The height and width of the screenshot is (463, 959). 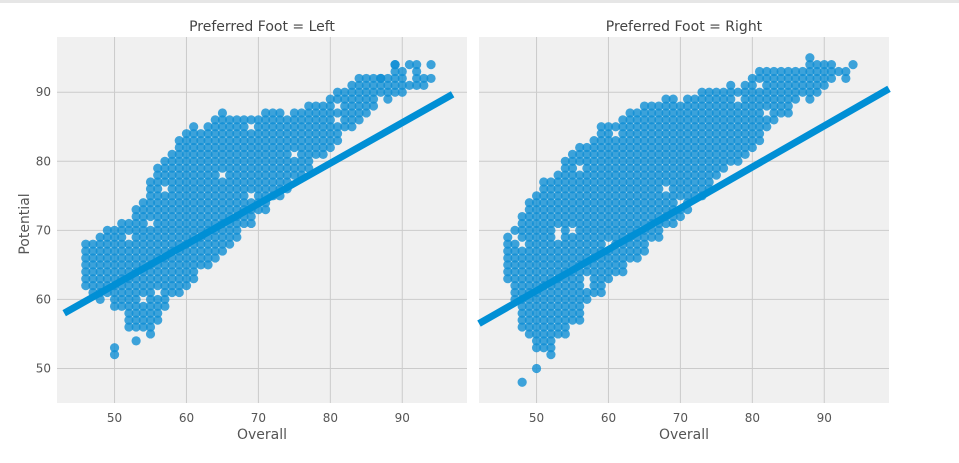 What do you see at coordinates (186, 418) in the screenshot?
I see `x-tick-label: 60` at bounding box center [186, 418].